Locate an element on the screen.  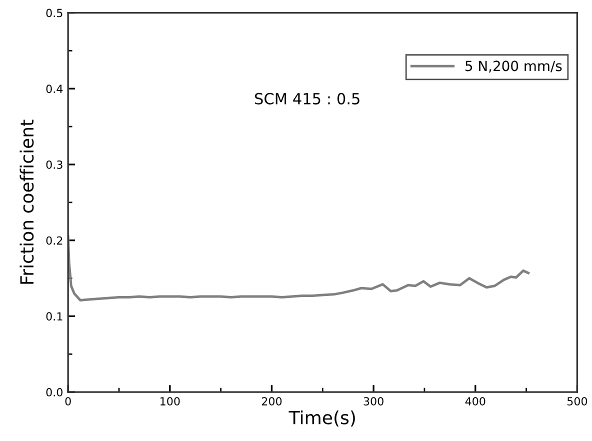
x-tick-label: 200 is located at coordinates (272, 401).